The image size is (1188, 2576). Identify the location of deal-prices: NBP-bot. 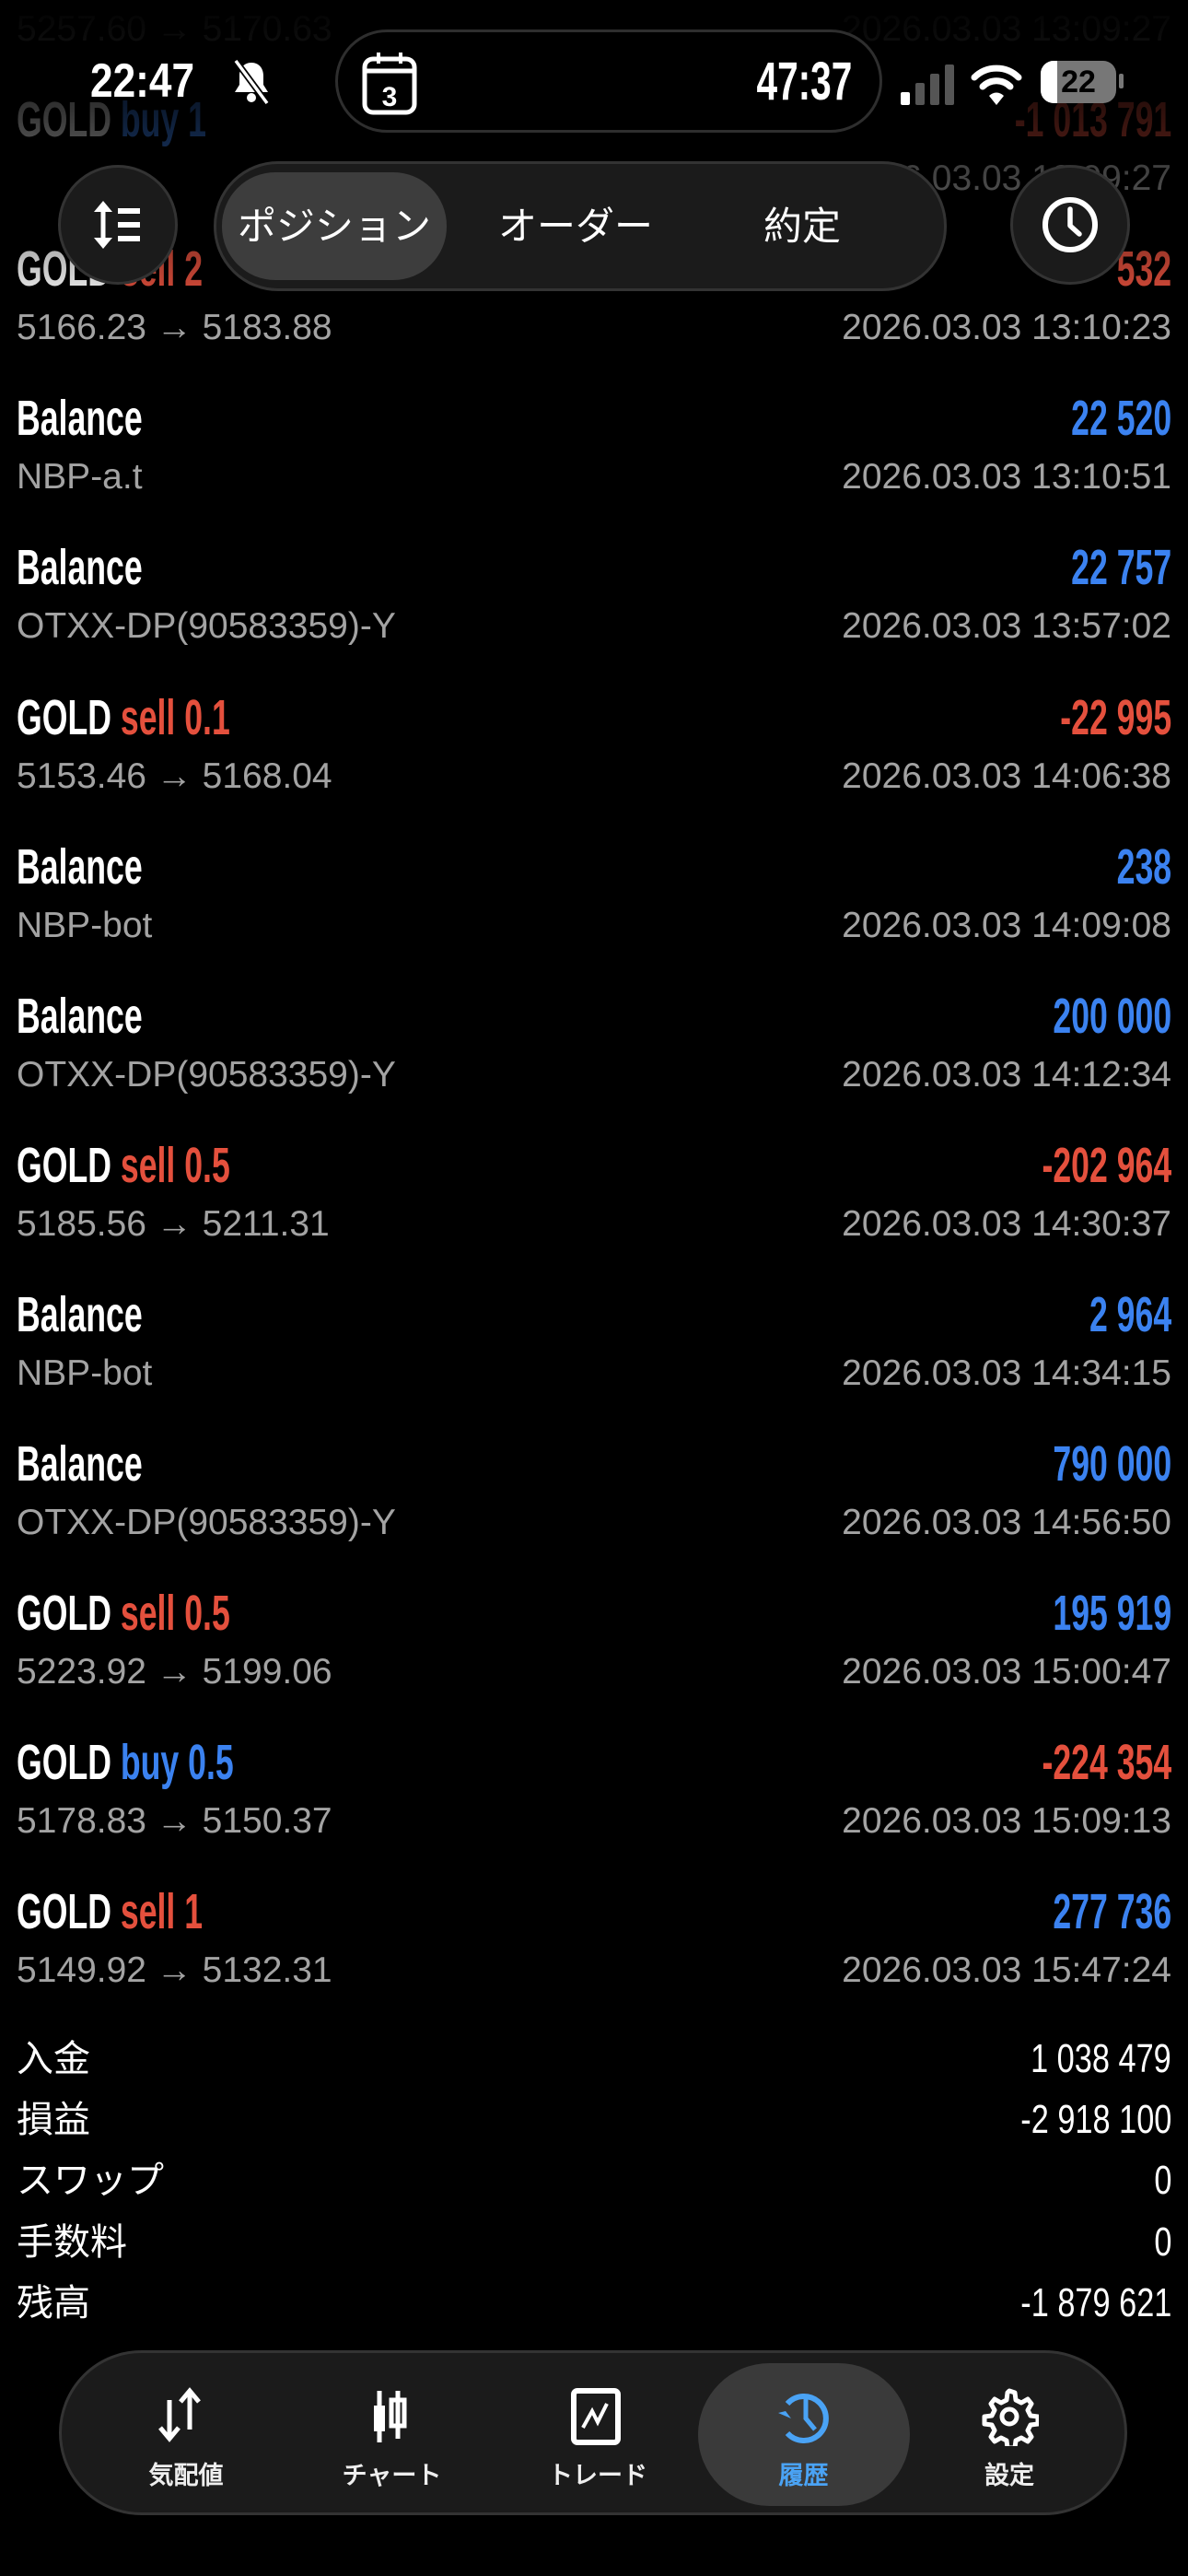
(85, 1372).